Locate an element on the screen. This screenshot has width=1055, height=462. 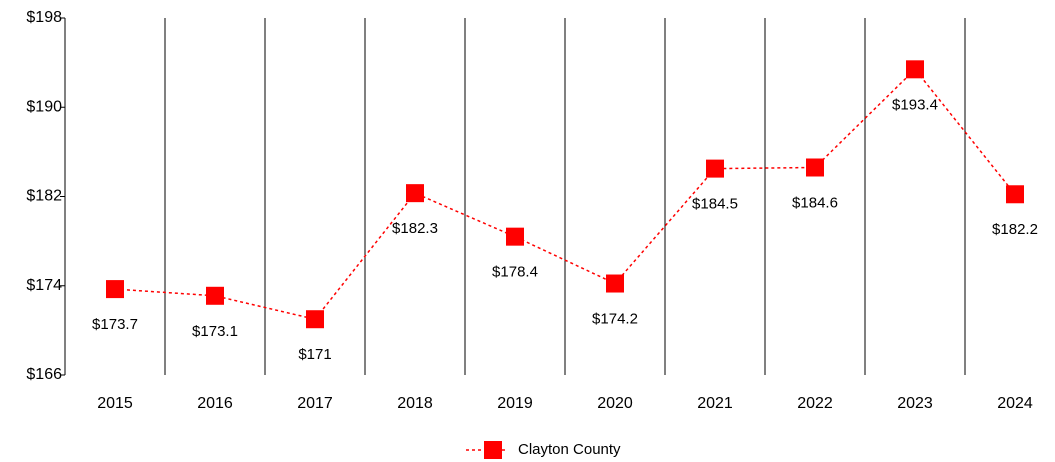
value-label: $184.6 is located at coordinates (815, 202).